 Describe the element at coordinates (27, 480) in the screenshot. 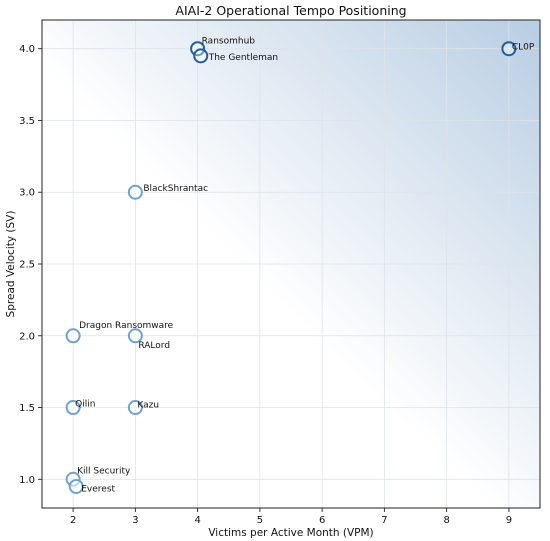

I see `y-tick-label: 1.0` at that location.